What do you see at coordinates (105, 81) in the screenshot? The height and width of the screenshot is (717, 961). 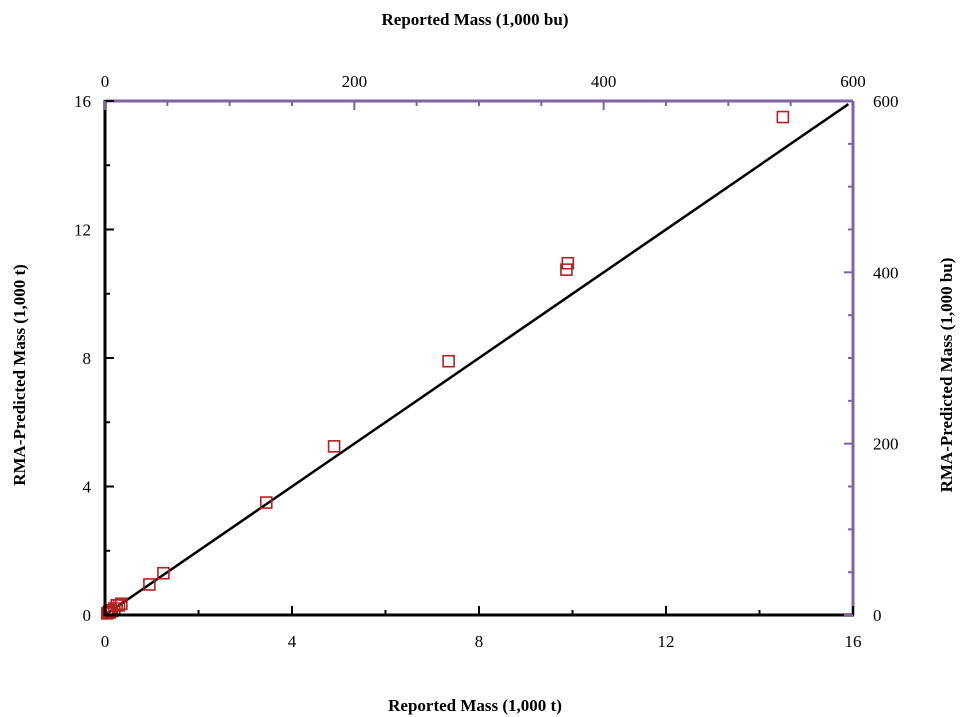 I see `x2-tick-label: 0` at bounding box center [105, 81].